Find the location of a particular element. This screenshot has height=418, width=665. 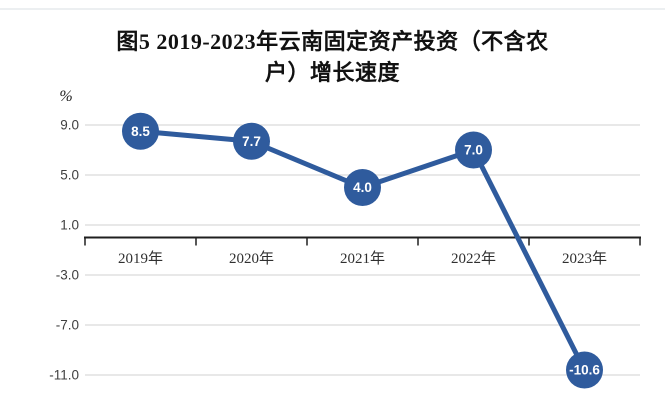

chart-title-line-1: 图5 2019-2023年云南固定资产投资（不含农 is located at coordinates (332, 41).